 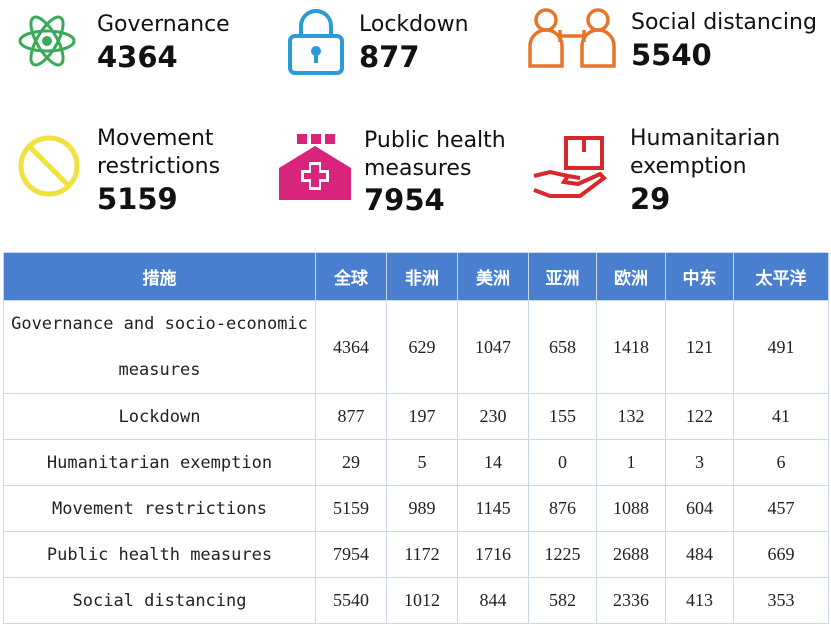 I want to click on card-label: Social distancing, so click(x=724, y=22).